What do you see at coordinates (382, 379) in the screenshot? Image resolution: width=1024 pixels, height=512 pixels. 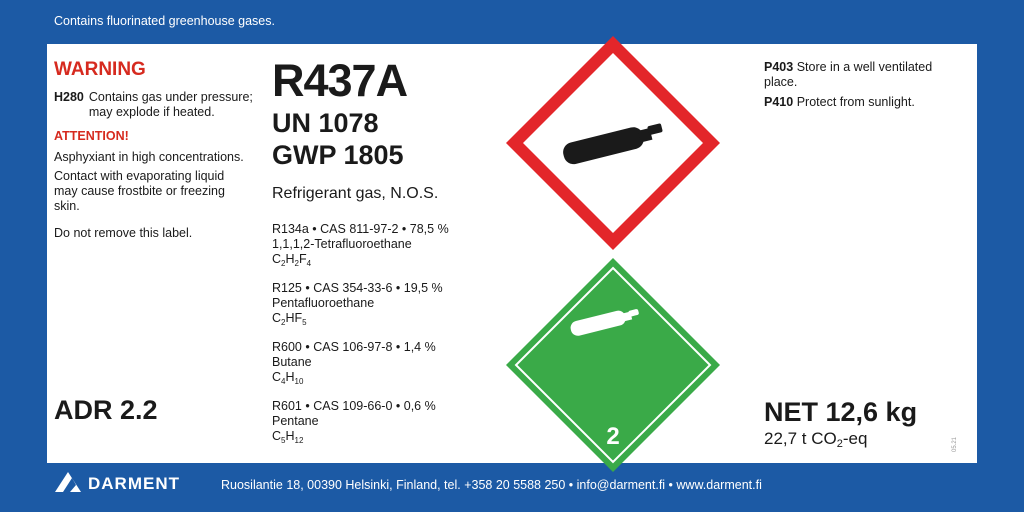 I see `formula: C4H10` at bounding box center [382, 379].